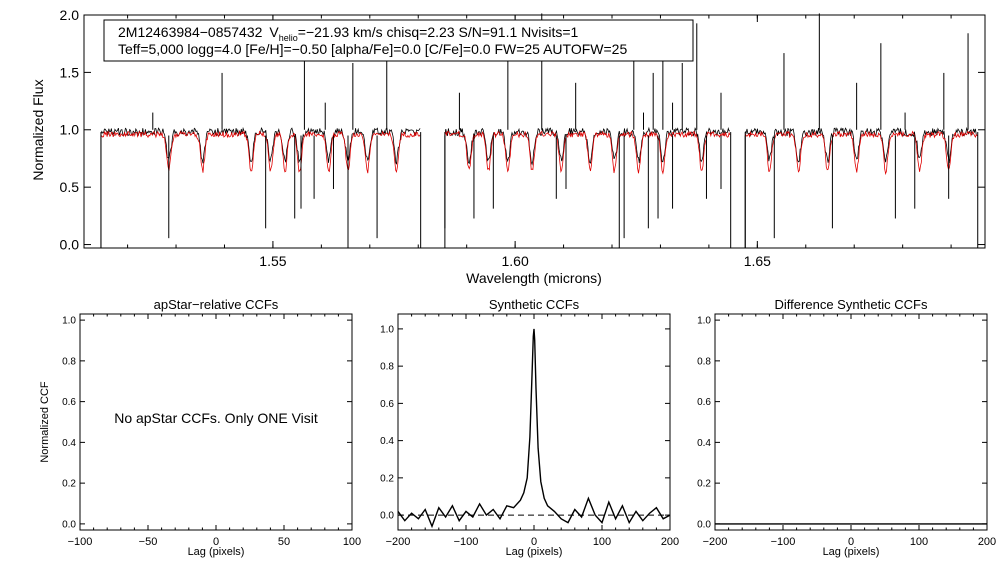 The height and width of the screenshot is (576, 1008). What do you see at coordinates (587, 146) in the screenshot?
I see `observed-spectrum-line` at bounding box center [587, 146].